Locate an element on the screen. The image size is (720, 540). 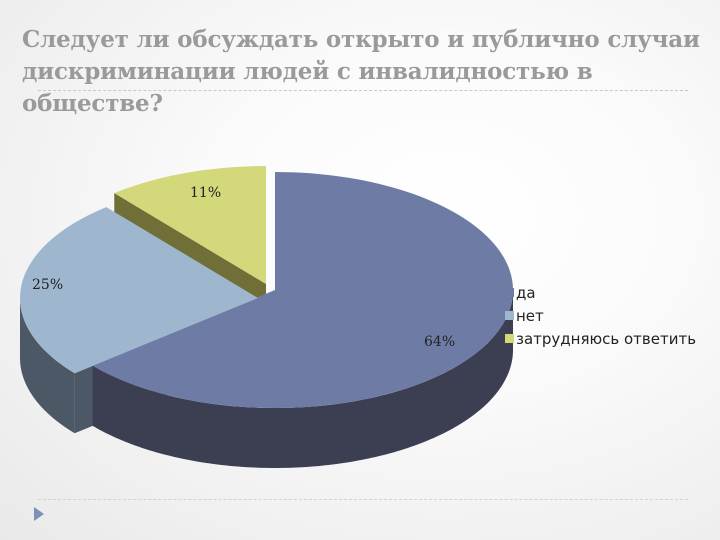
legend-entry-1: да is located at coordinates (526, 293).